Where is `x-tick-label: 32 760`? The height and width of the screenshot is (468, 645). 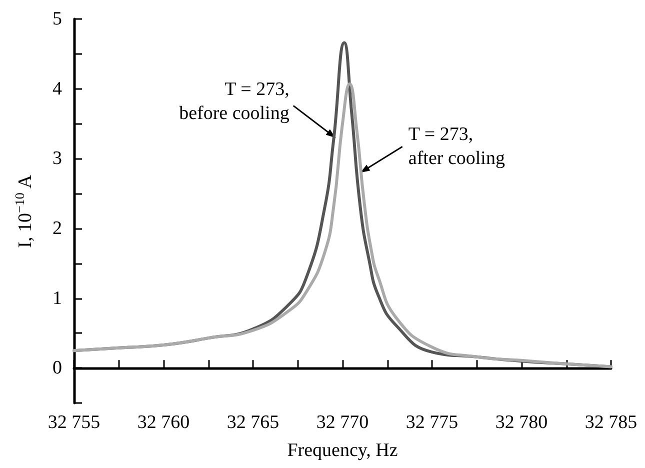
x-tick-label: 32 760 is located at coordinates (163, 422).